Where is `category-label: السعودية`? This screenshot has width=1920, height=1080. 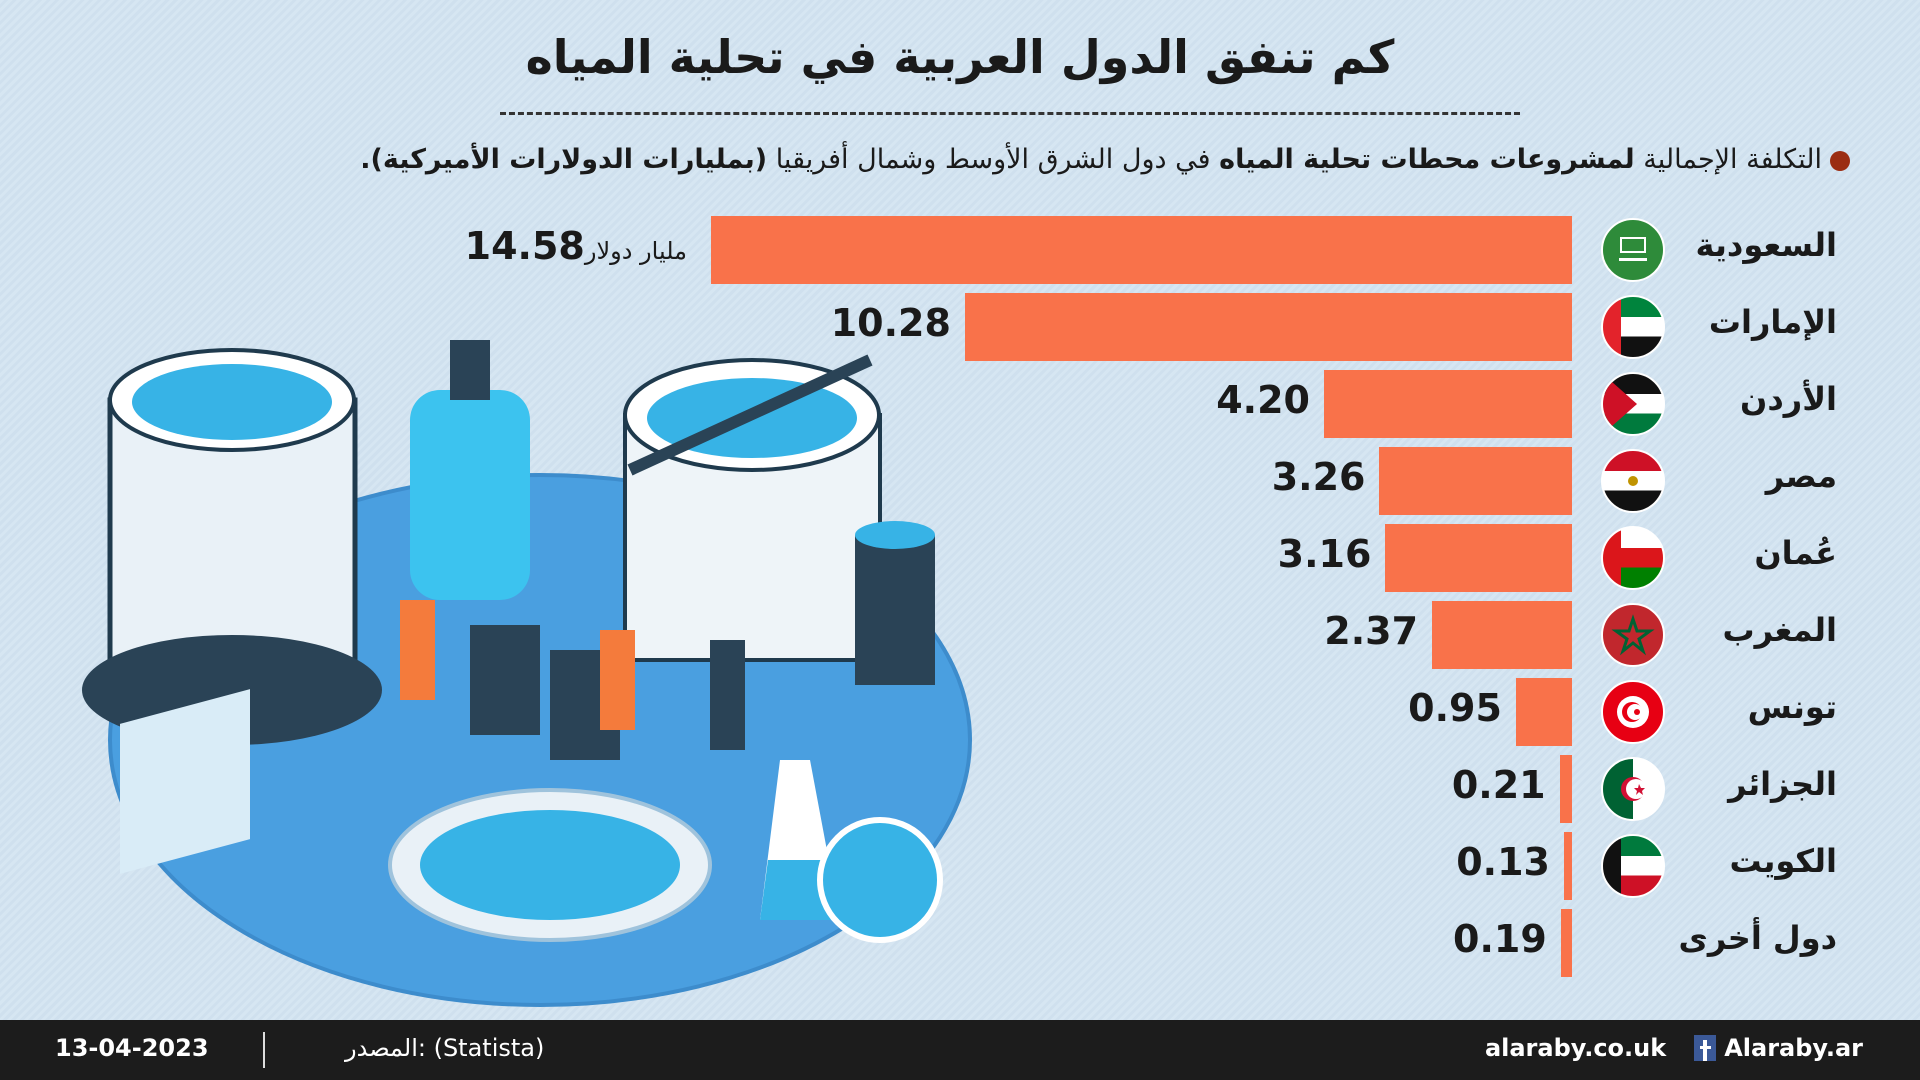
category-label: السعودية is located at coordinates (1766, 245).